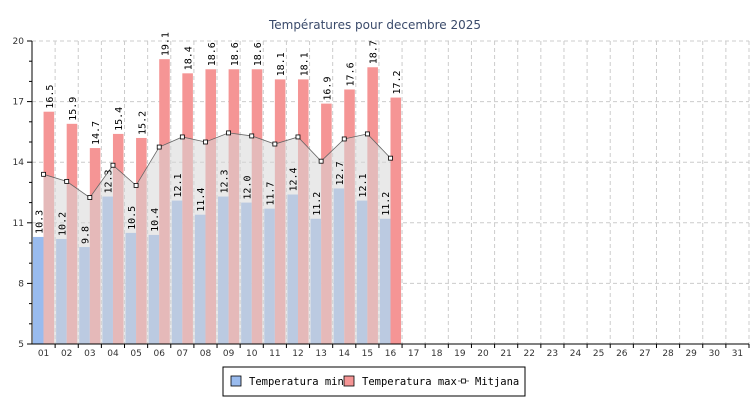  What do you see at coordinates (391, 354) in the screenshot?
I see `x-tick-label: 16` at bounding box center [391, 354].